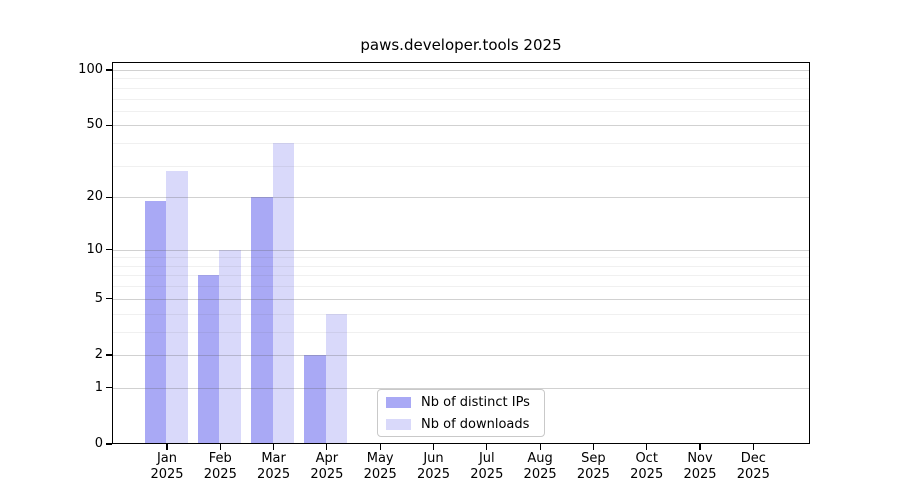 This screenshot has height=500, width=900. Describe the element at coordinates (461, 45) in the screenshot. I see `chart-title: paws.developer.tools 2025` at that location.